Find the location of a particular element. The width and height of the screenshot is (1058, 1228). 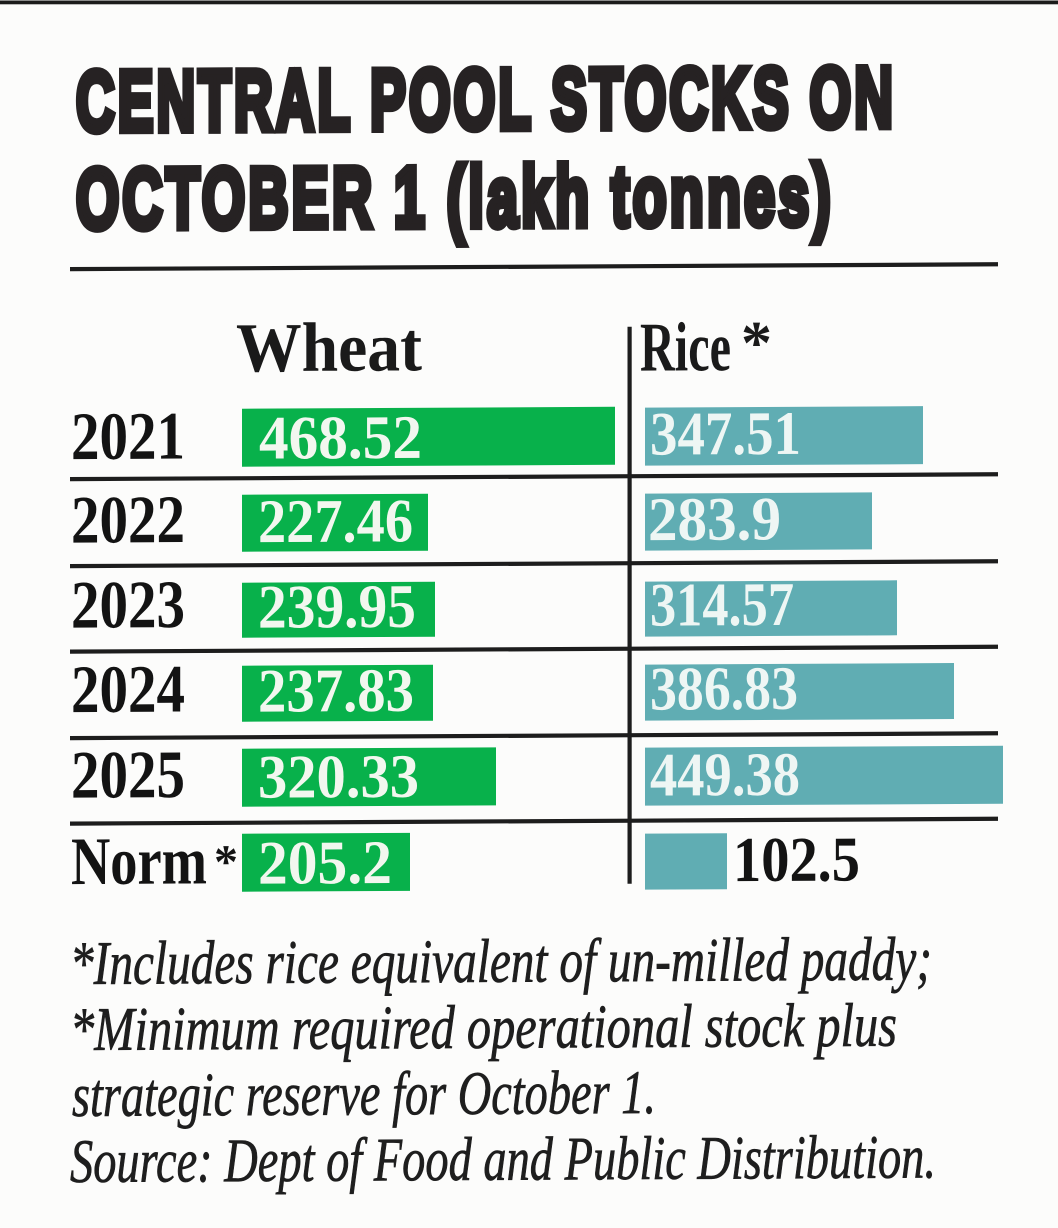

svg-text: 314.57 is located at coordinates (722, 605).